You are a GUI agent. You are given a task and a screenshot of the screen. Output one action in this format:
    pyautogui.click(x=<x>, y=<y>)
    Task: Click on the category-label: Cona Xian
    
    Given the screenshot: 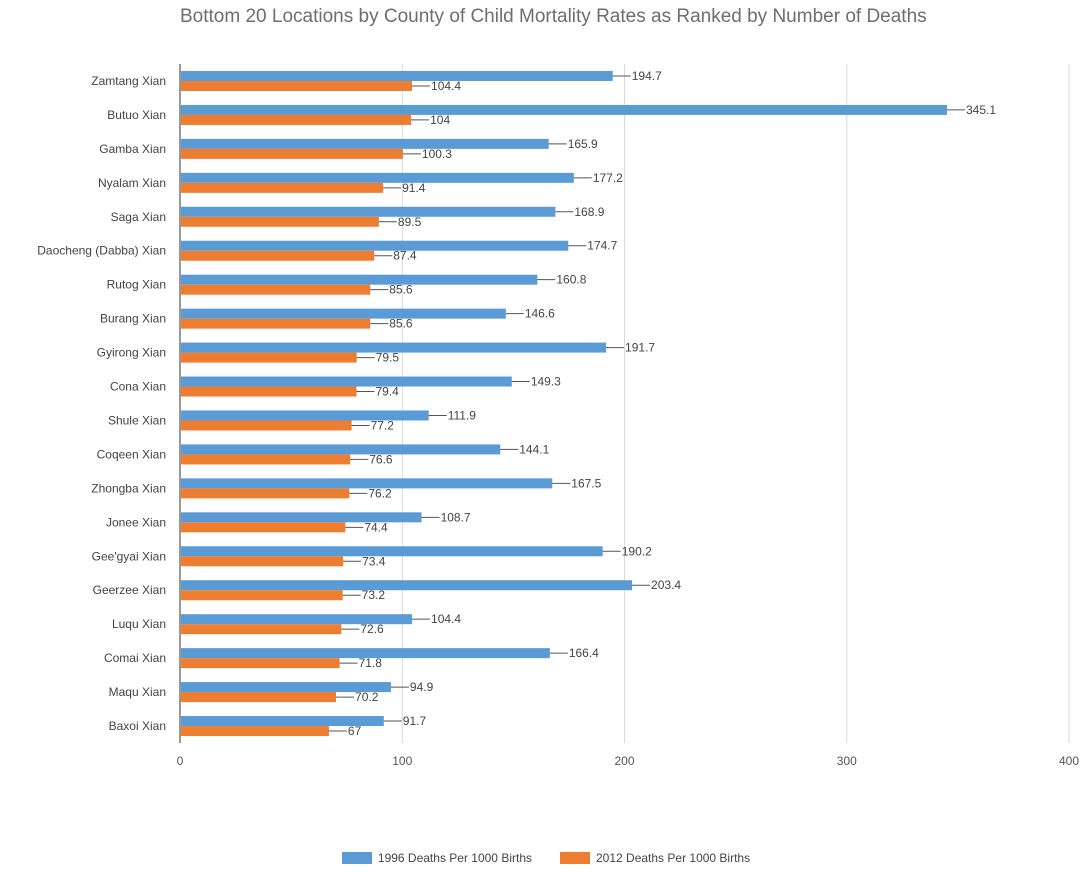 What is the action you would take?
    pyautogui.click(x=138, y=387)
    